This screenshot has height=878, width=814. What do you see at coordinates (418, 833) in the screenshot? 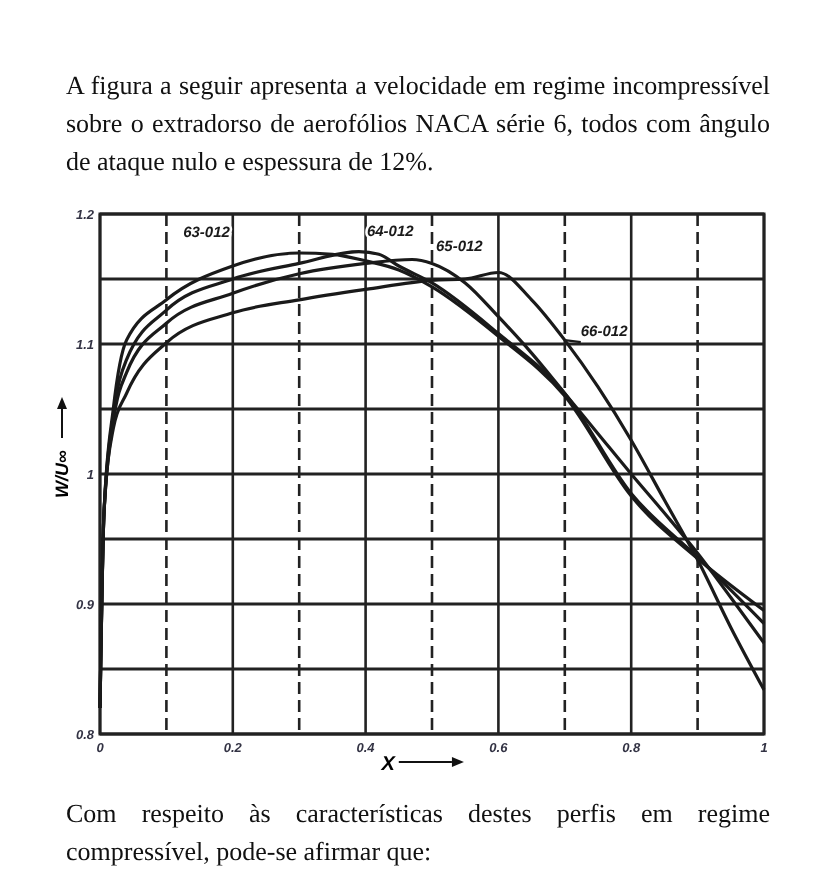
I see `text: Com respeito às características destes perfis em regime compressível, pode-se afirmar que:` at bounding box center [418, 833].